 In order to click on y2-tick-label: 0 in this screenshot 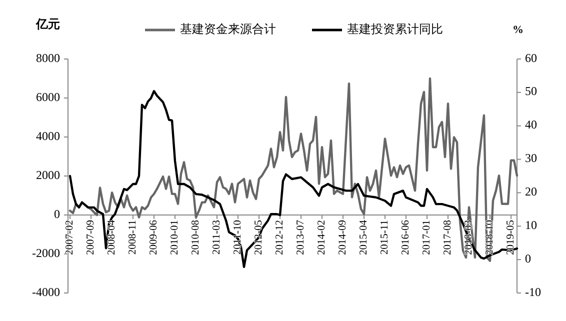, I will do `click(528, 258)`.